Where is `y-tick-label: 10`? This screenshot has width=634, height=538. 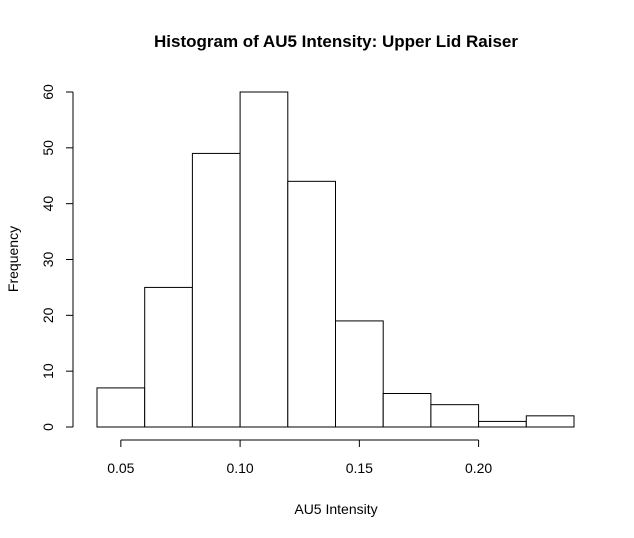 y-tick-label: 10 is located at coordinates (48, 371).